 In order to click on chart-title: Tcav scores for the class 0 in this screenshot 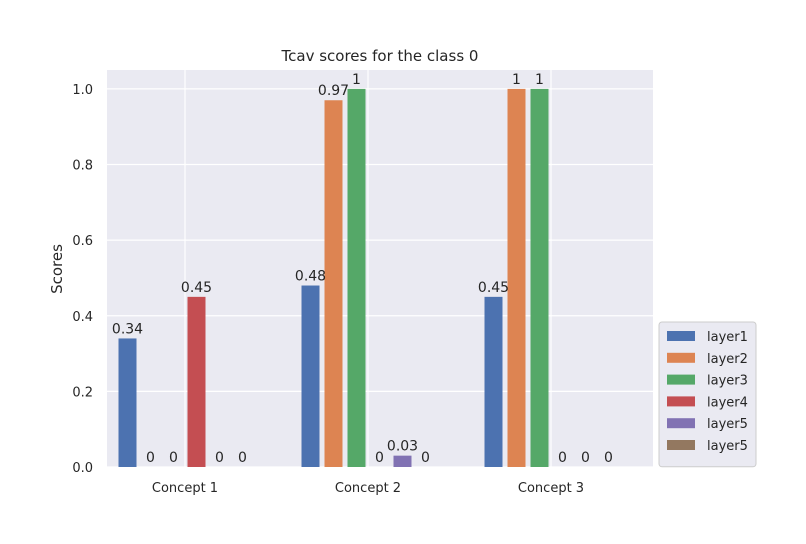, I will do `click(380, 56)`.